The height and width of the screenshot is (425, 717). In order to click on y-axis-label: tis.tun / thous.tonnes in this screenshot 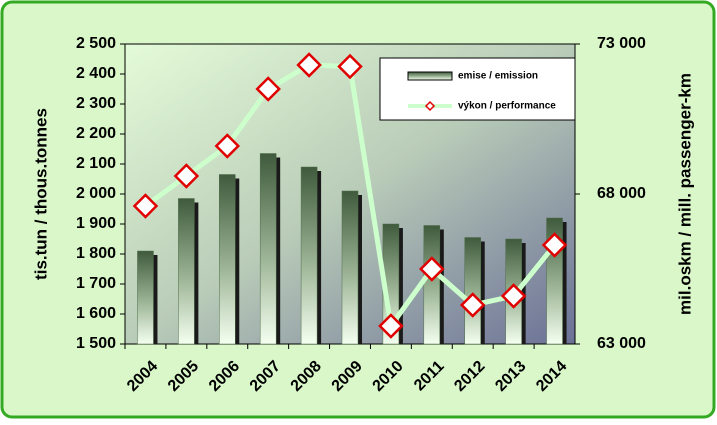, I will do `click(40, 194)`.